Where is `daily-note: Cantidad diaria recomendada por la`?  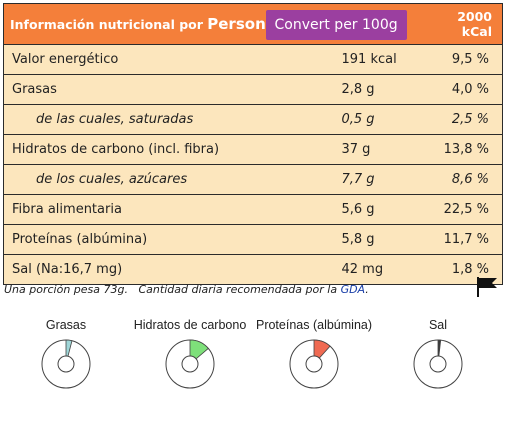
daily-note: Cantidad diaria recomendada por la is located at coordinates (239, 289).